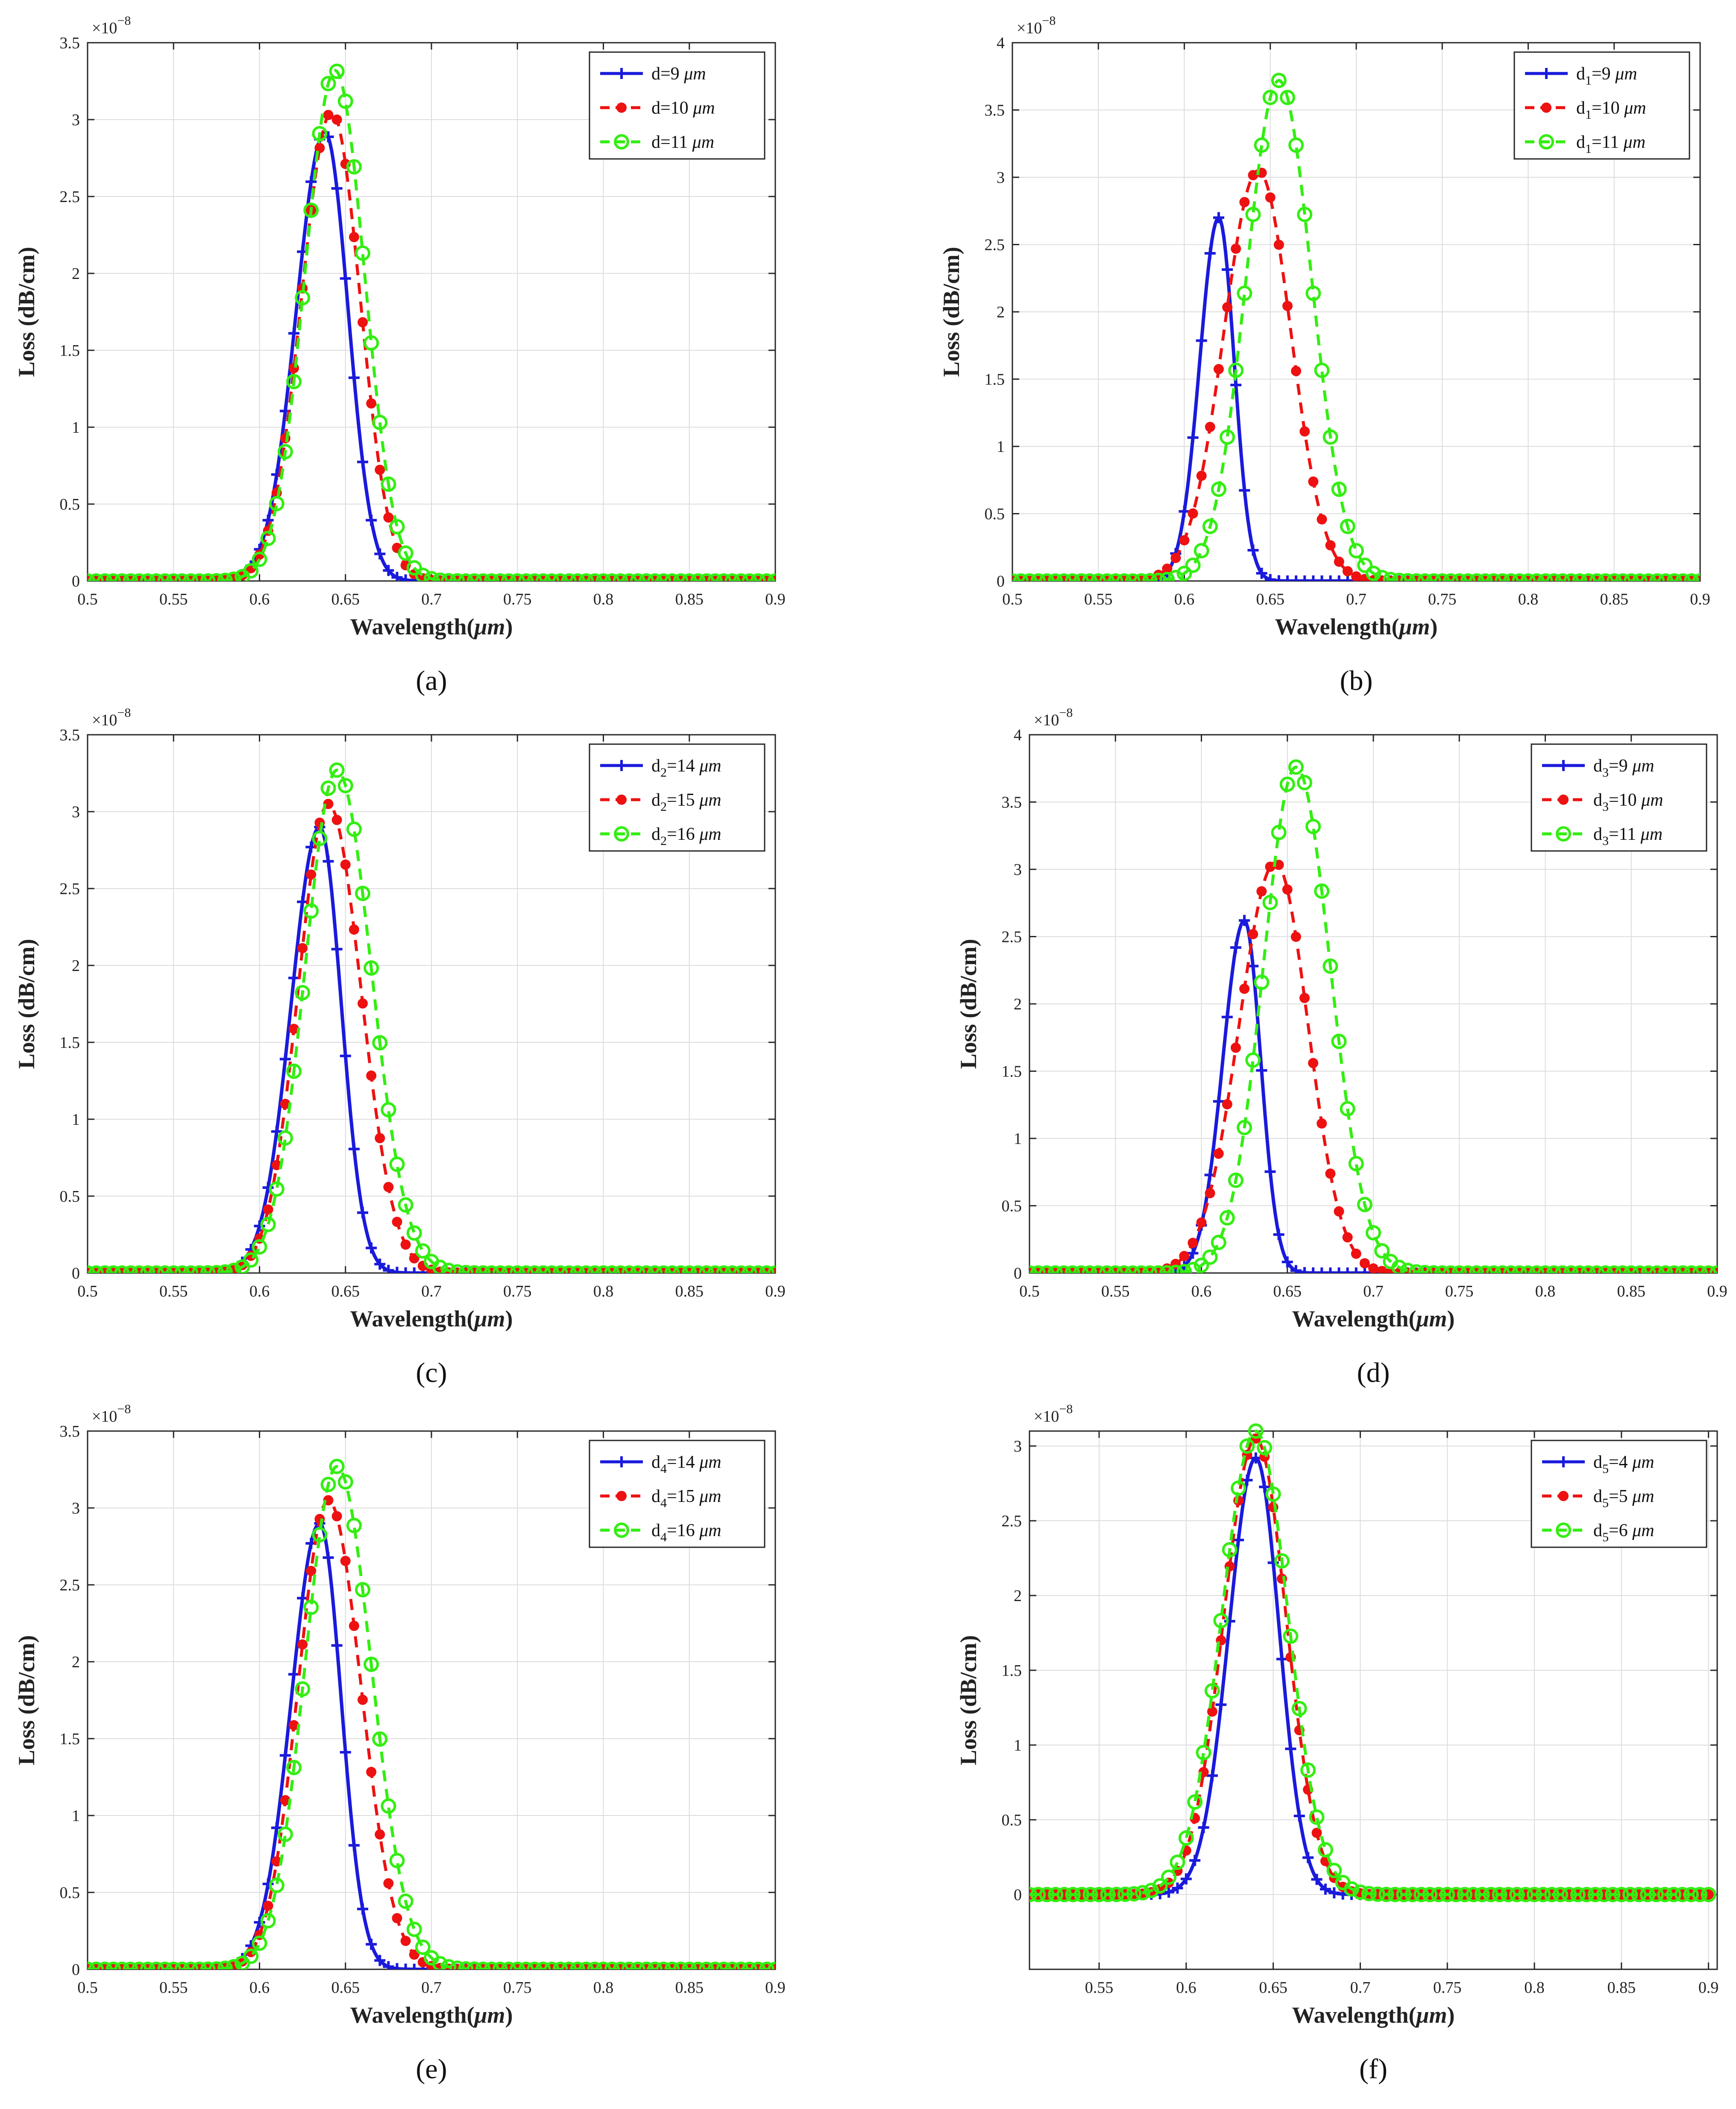 The height and width of the screenshot is (2109, 1736). Describe the element at coordinates (1564, 800) in the screenshot. I see `dot-marker-icon` at that location.